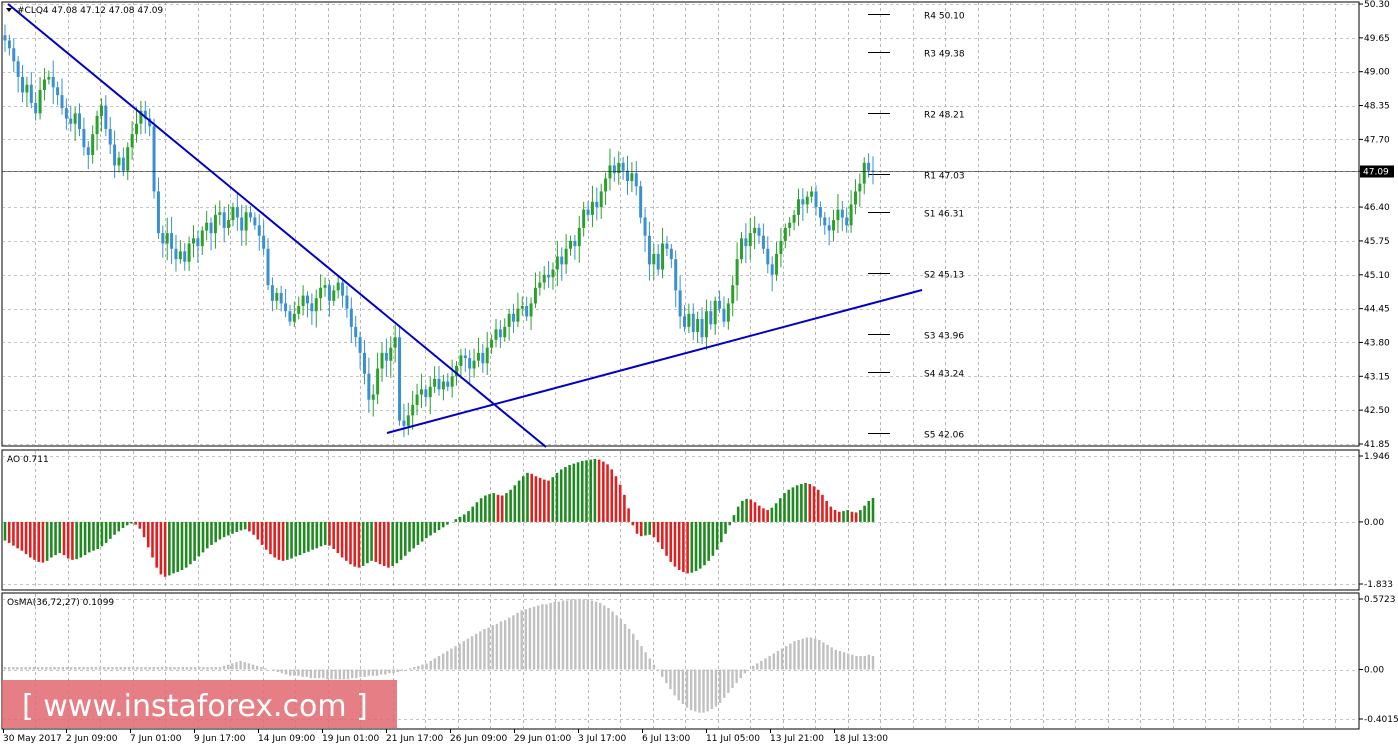 Image resolution: width=1398 pixels, height=753 pixels. I want to click on ao-tick-label: 0.00, so click(1374, 523).